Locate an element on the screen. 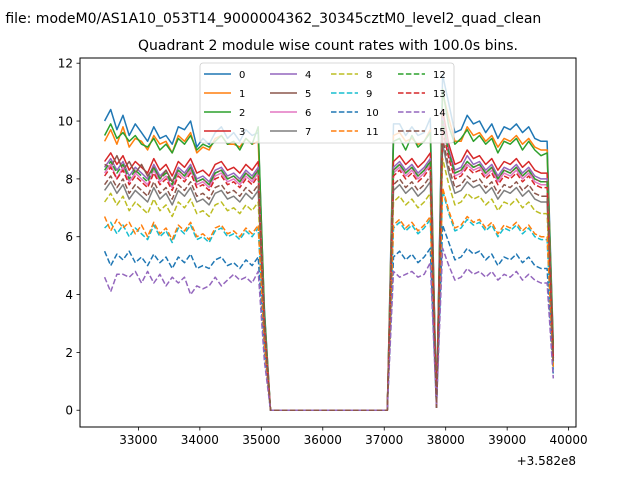  legend-label-3: 3 is located at coordinates (242, 132).